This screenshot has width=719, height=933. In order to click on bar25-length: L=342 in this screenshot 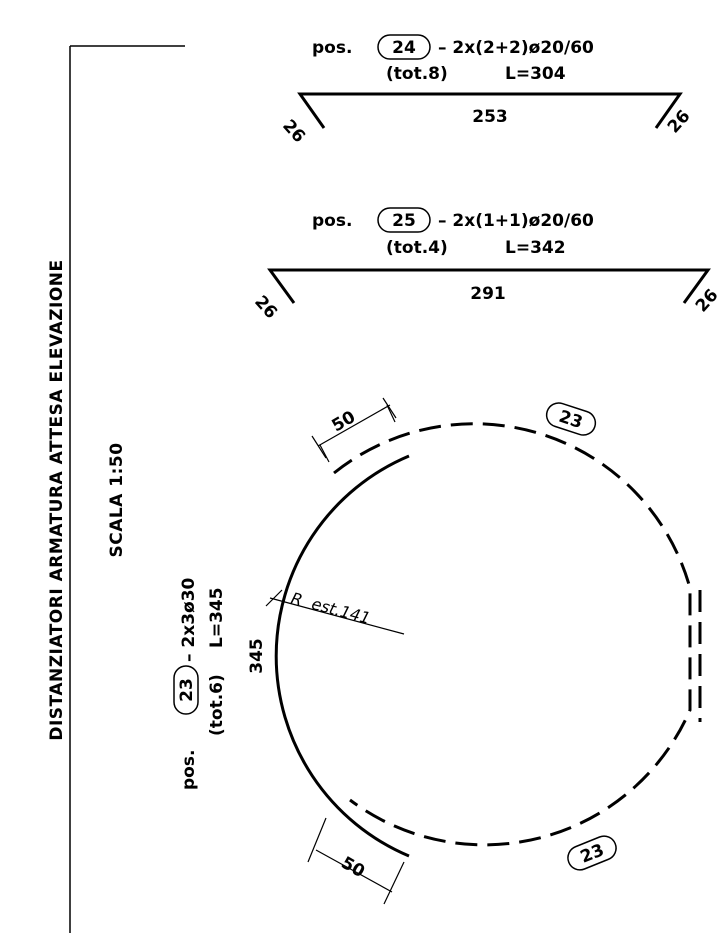, I will do `click(535, 248)`.